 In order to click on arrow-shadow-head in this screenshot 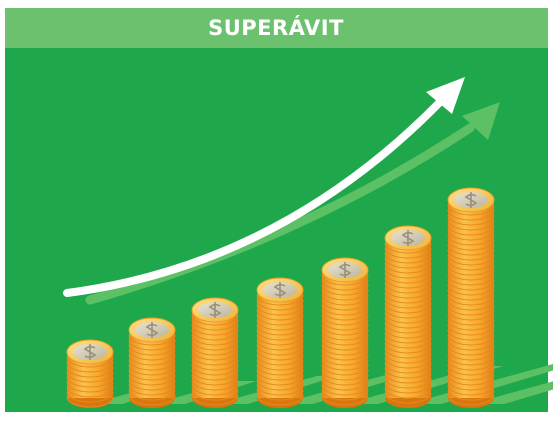, I will do `click(481, 121)`.